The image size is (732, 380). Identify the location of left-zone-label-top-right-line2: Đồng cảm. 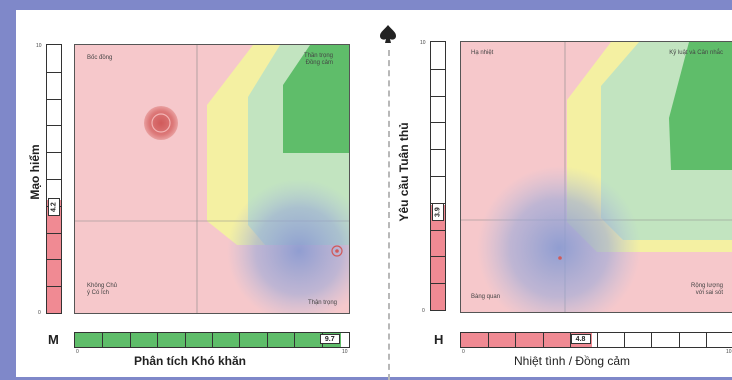
(319, 63).